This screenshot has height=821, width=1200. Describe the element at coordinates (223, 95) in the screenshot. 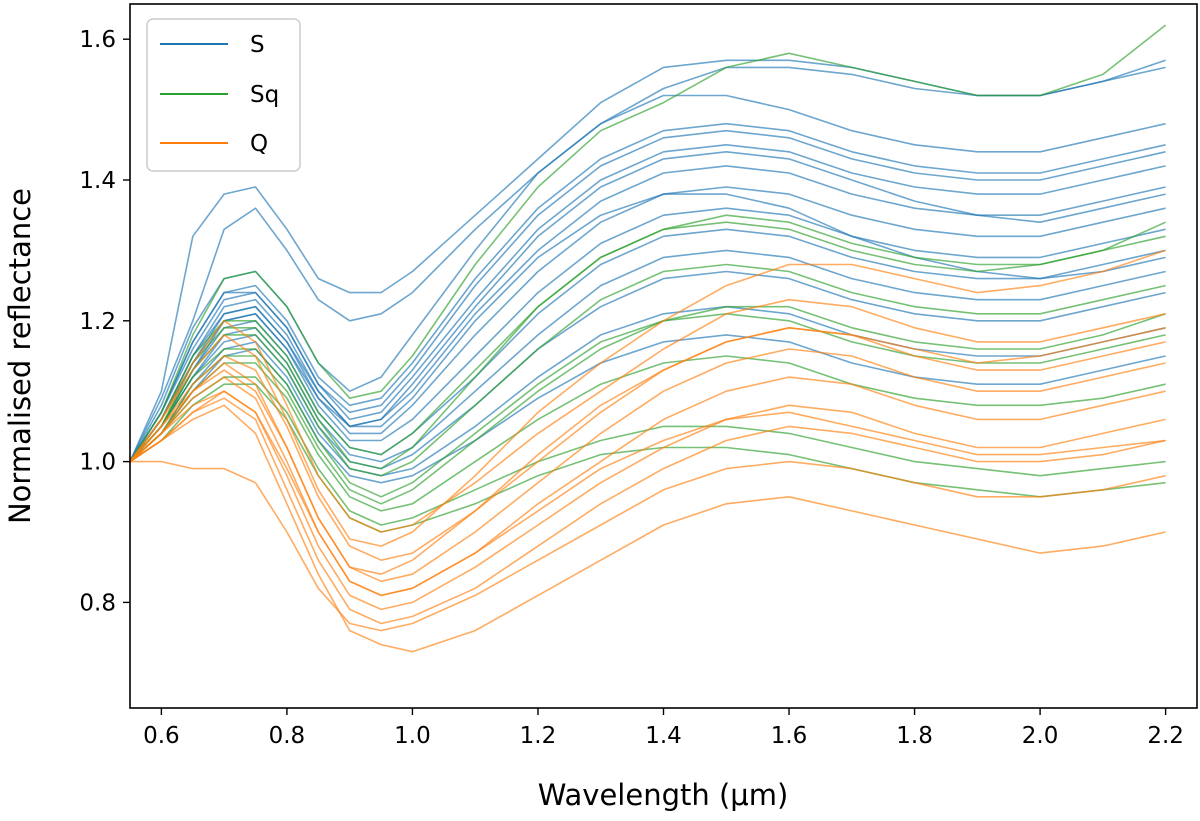

I see `legend: S Sq Q` at that location.